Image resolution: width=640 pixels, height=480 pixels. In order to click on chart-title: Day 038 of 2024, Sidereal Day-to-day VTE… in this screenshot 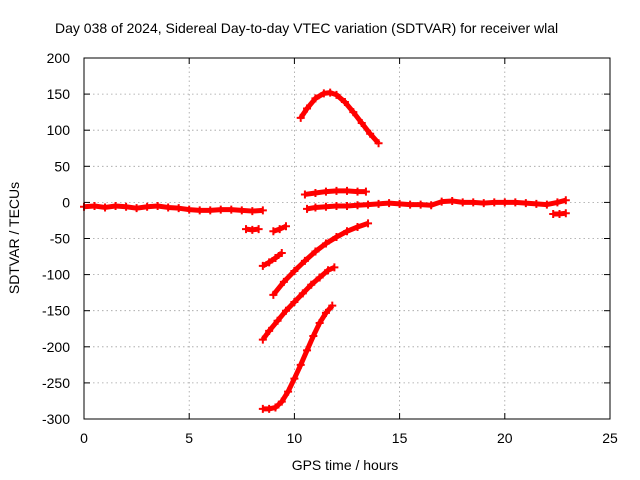, I will do `click(306, 28)`.